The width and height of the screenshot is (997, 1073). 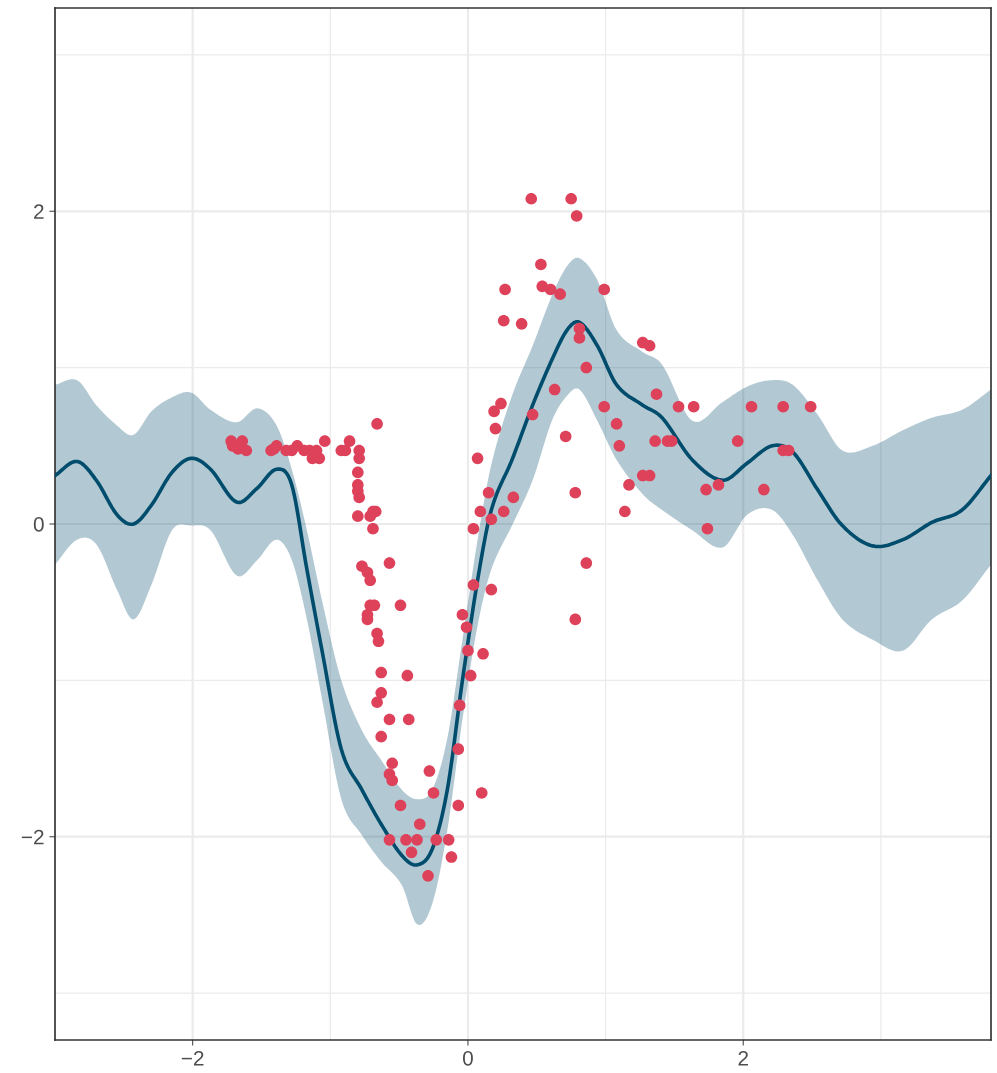 What do you see at coordinates (38, 524) in the screenshot?
I see `y-tick-label: 0` at bounding box center [38, 524].